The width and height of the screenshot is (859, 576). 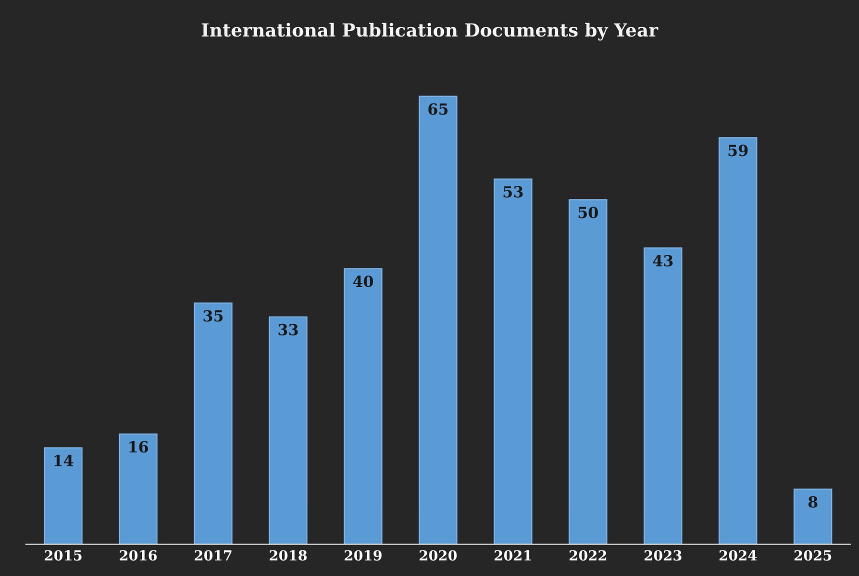 What do you see at coordinates (738, 555) in the screenshot?
I see `x-tick-label: 2024` at bounding box center [738, 555].